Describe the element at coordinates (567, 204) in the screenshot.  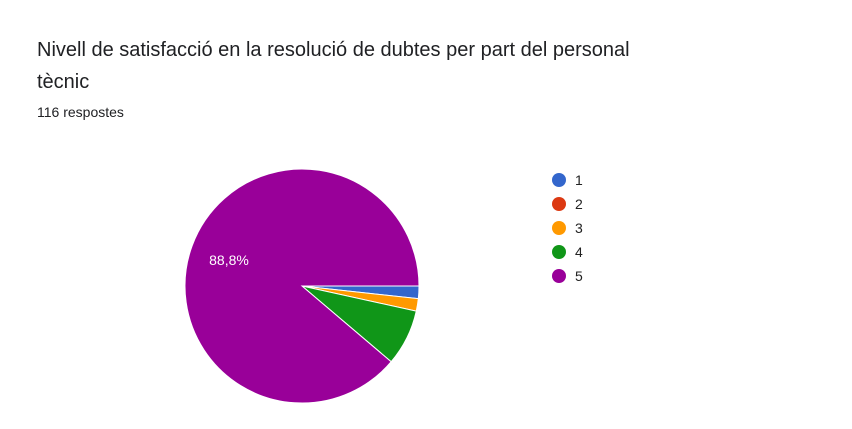
I see `legend-item-2: 2` at that location.